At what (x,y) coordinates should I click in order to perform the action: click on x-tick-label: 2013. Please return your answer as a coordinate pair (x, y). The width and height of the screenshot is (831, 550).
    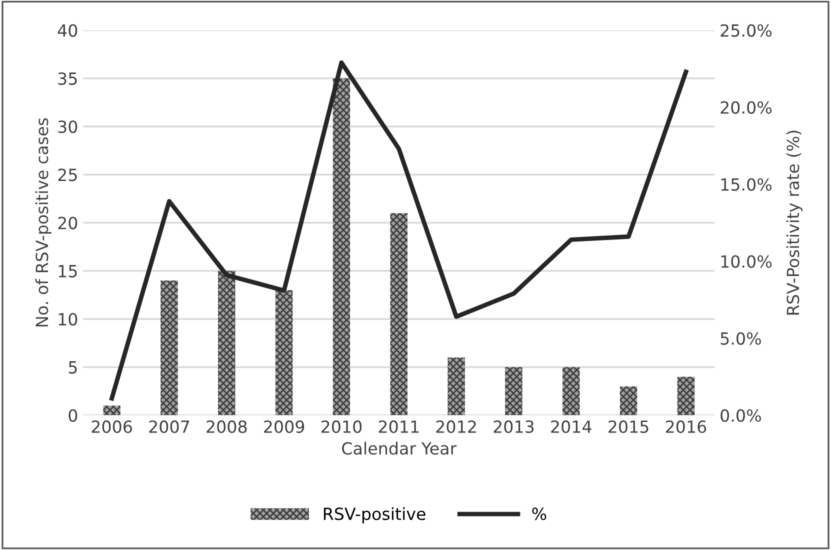
    Looking at the image, I should click on (514, 427).